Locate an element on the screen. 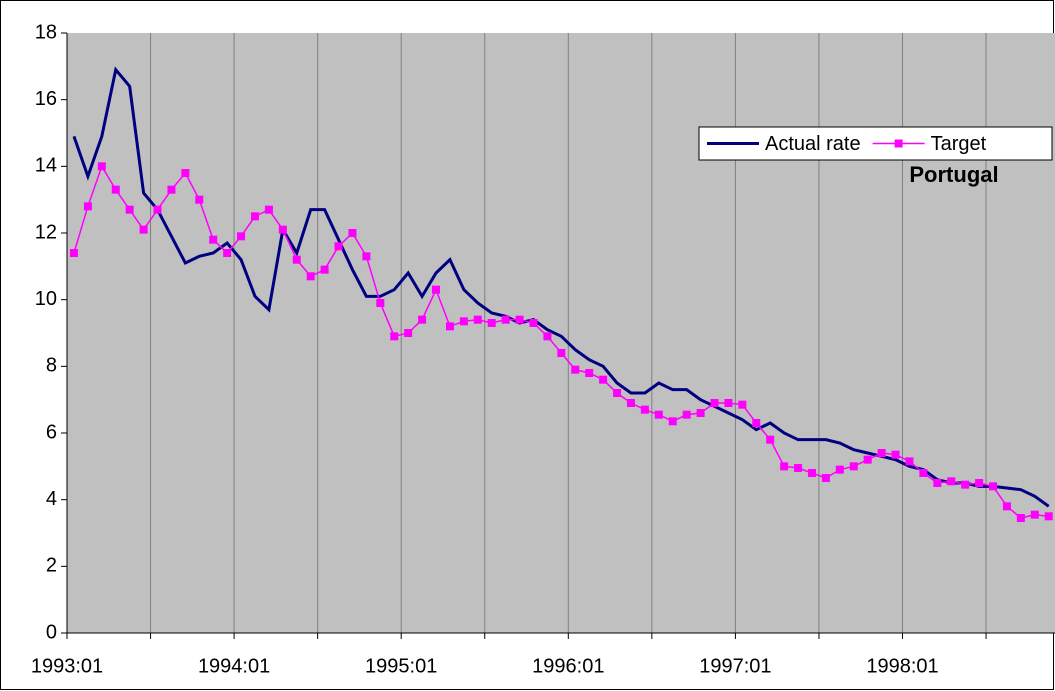 The height and width of the screenshot is (691, 1055). x-tick-label: 1997:01 is located at coordinates (735, 666).